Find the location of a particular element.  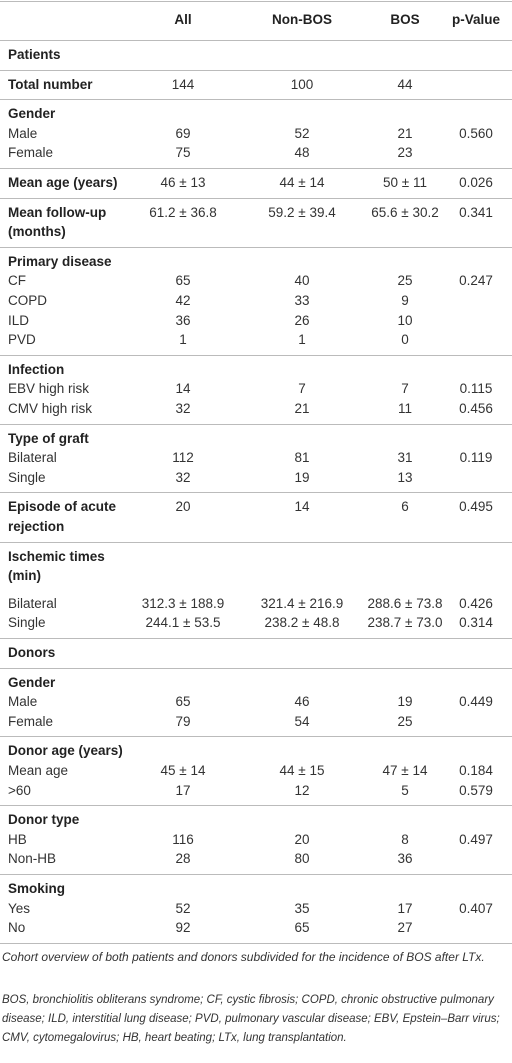

row-heading: (min) is located at coordinates (24, 576).